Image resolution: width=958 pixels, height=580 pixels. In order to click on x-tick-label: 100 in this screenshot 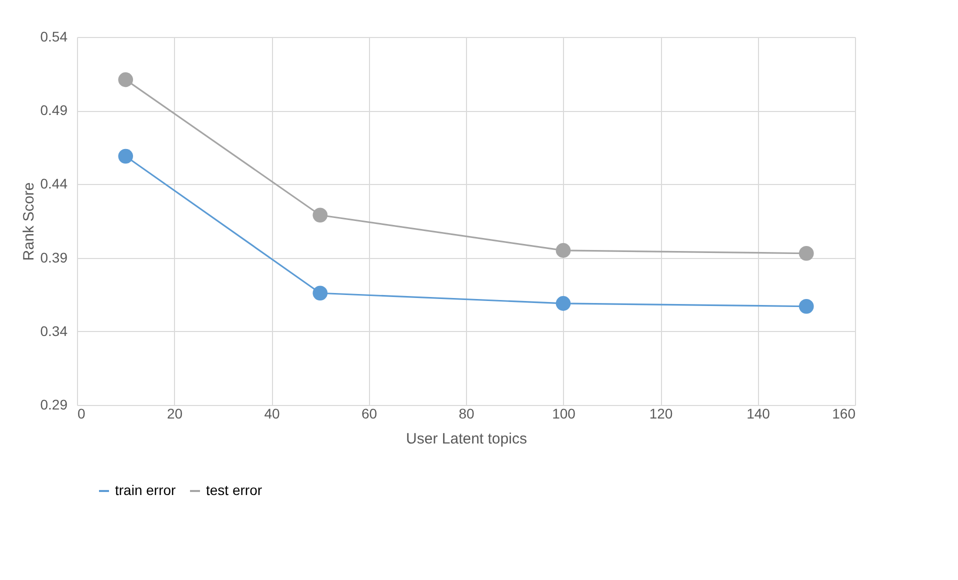, I will do `click(564, 414)`.